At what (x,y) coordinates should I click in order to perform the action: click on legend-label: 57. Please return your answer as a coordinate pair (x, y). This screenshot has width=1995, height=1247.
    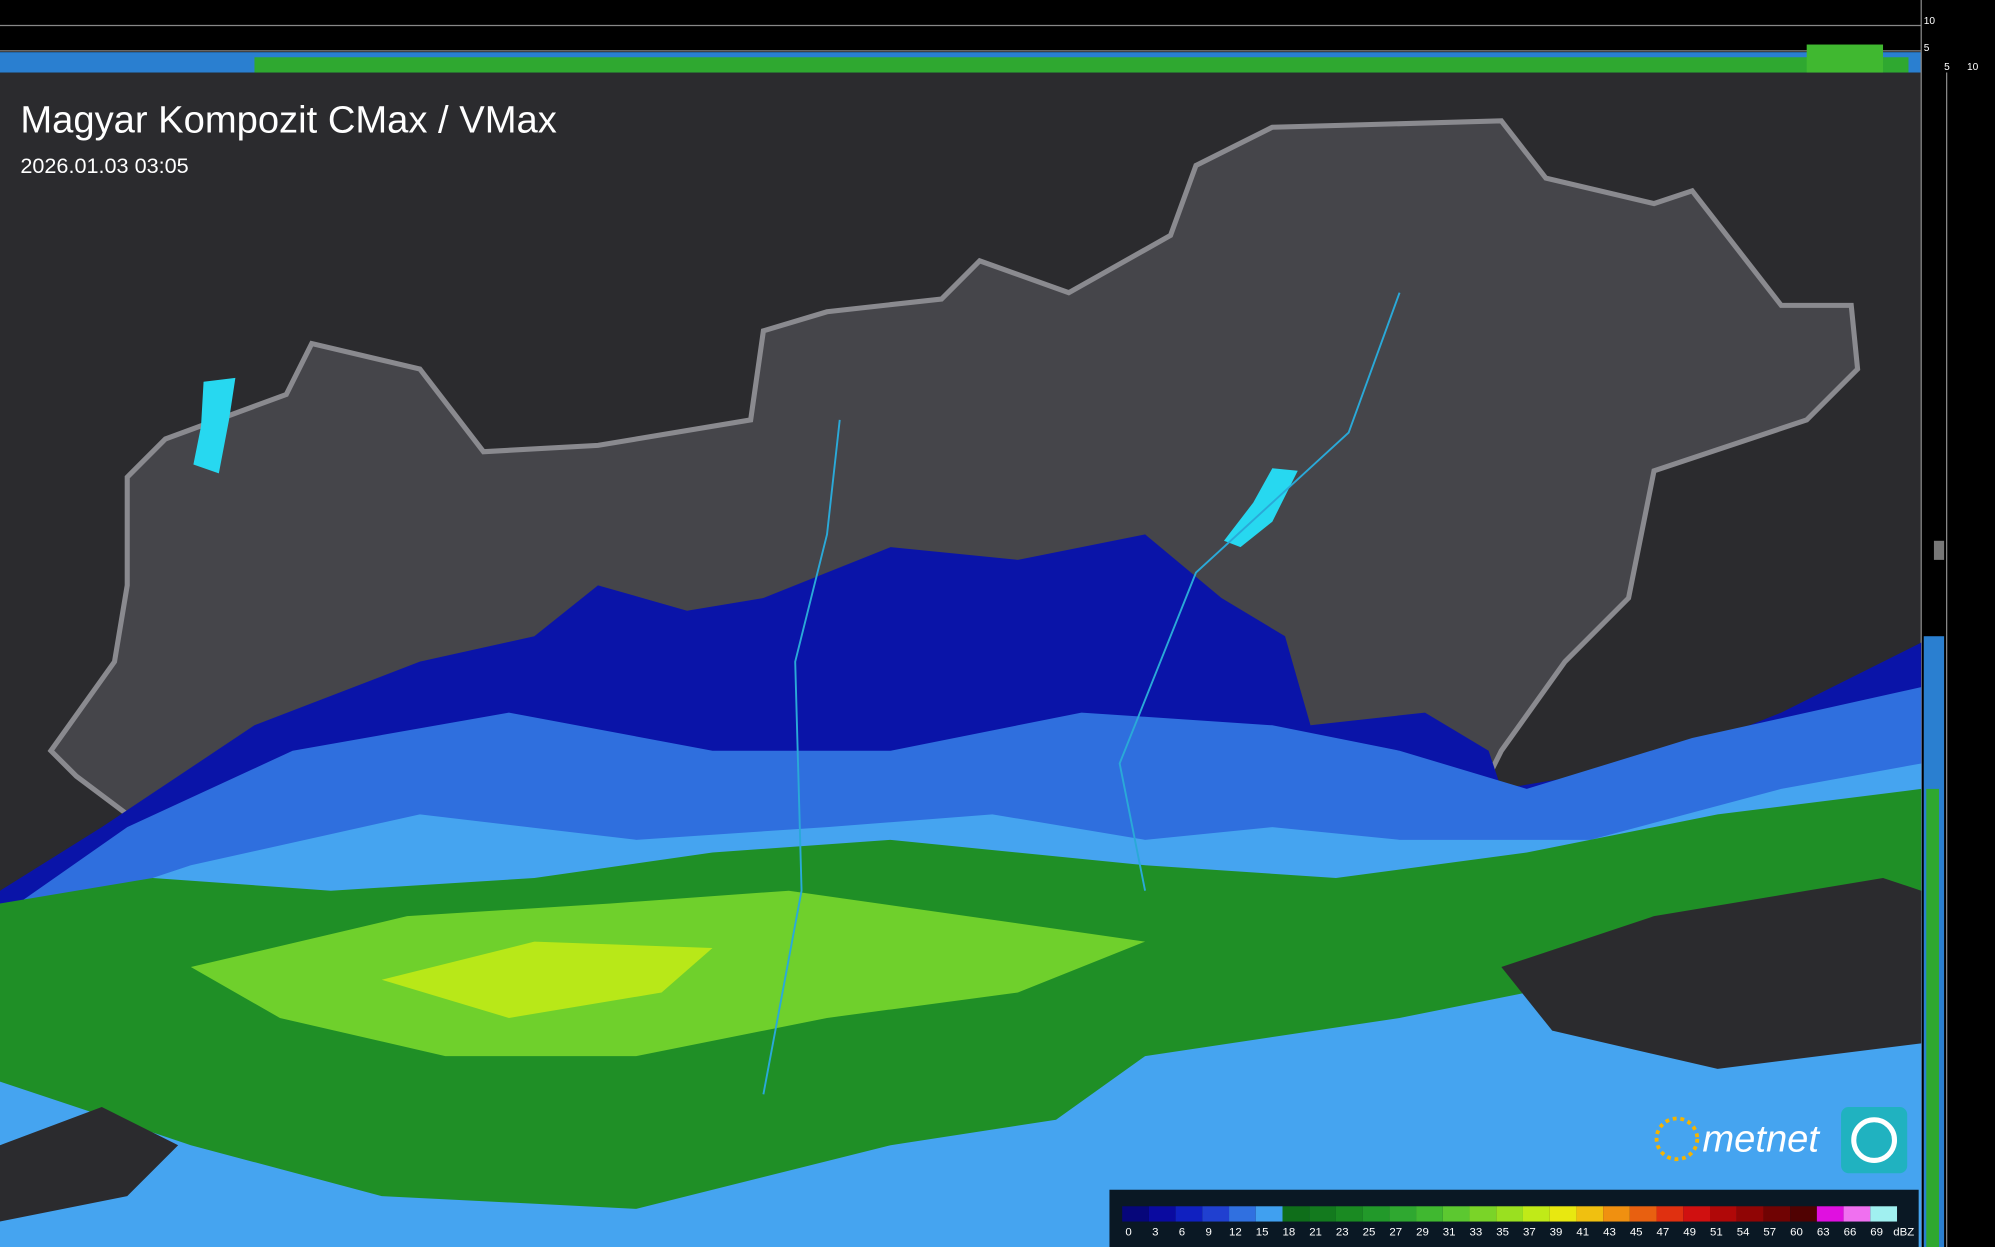
    Looking at the image, I should click on (1769, 1233).